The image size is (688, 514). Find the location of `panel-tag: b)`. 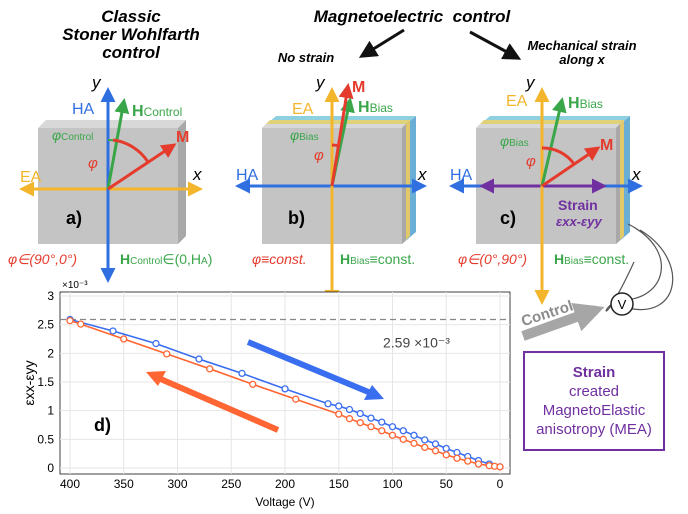

panel-tag: b) is located at coordinates (296, 218).